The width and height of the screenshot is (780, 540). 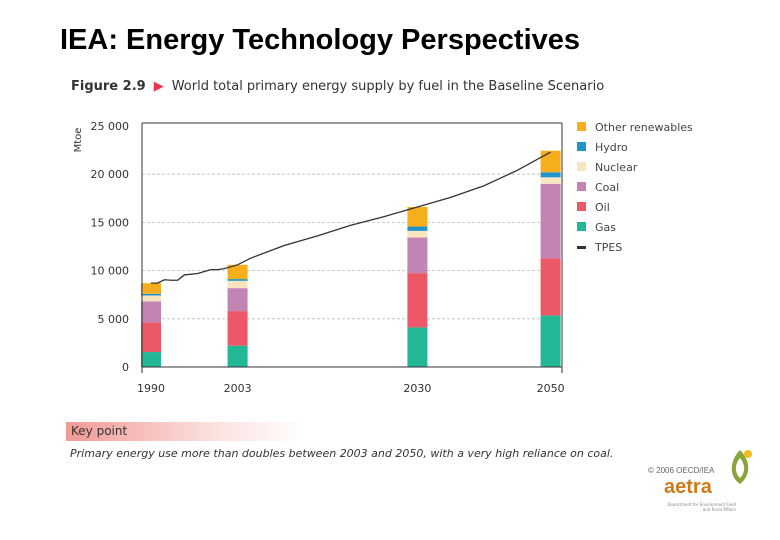 I want to click on x-tick-label: 2030, so click(x=417, y=388).